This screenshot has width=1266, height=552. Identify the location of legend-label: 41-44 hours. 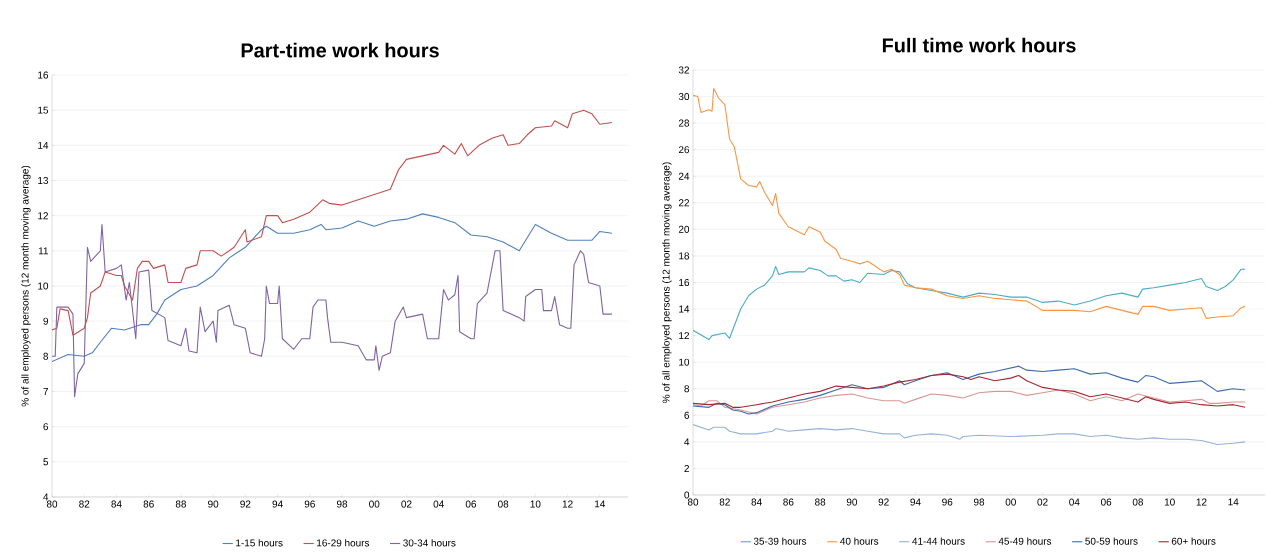
(938, 541).